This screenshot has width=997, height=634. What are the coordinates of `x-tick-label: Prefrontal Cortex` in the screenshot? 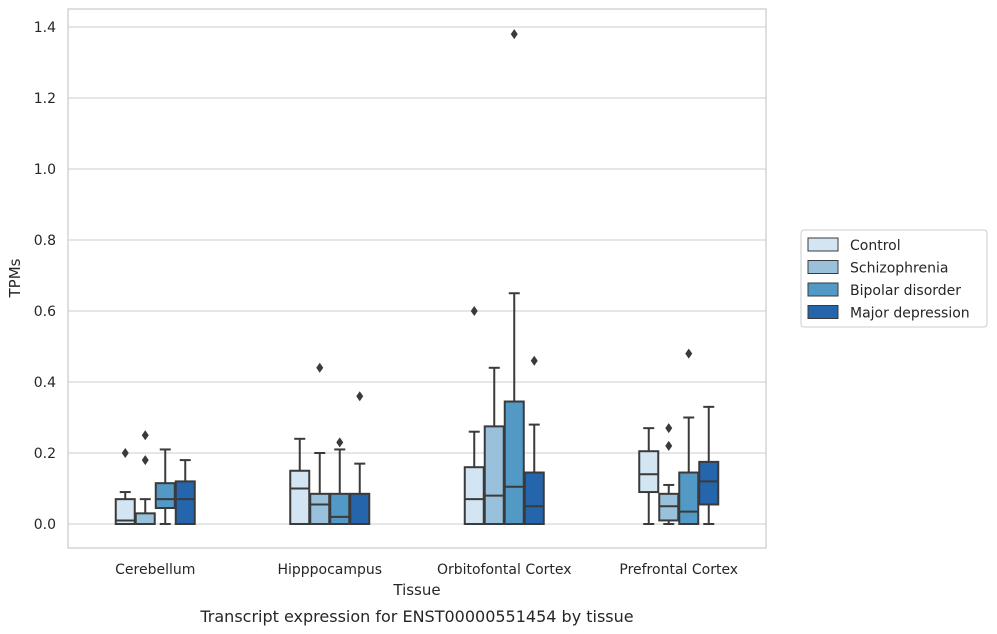 It's located at (678, 570).